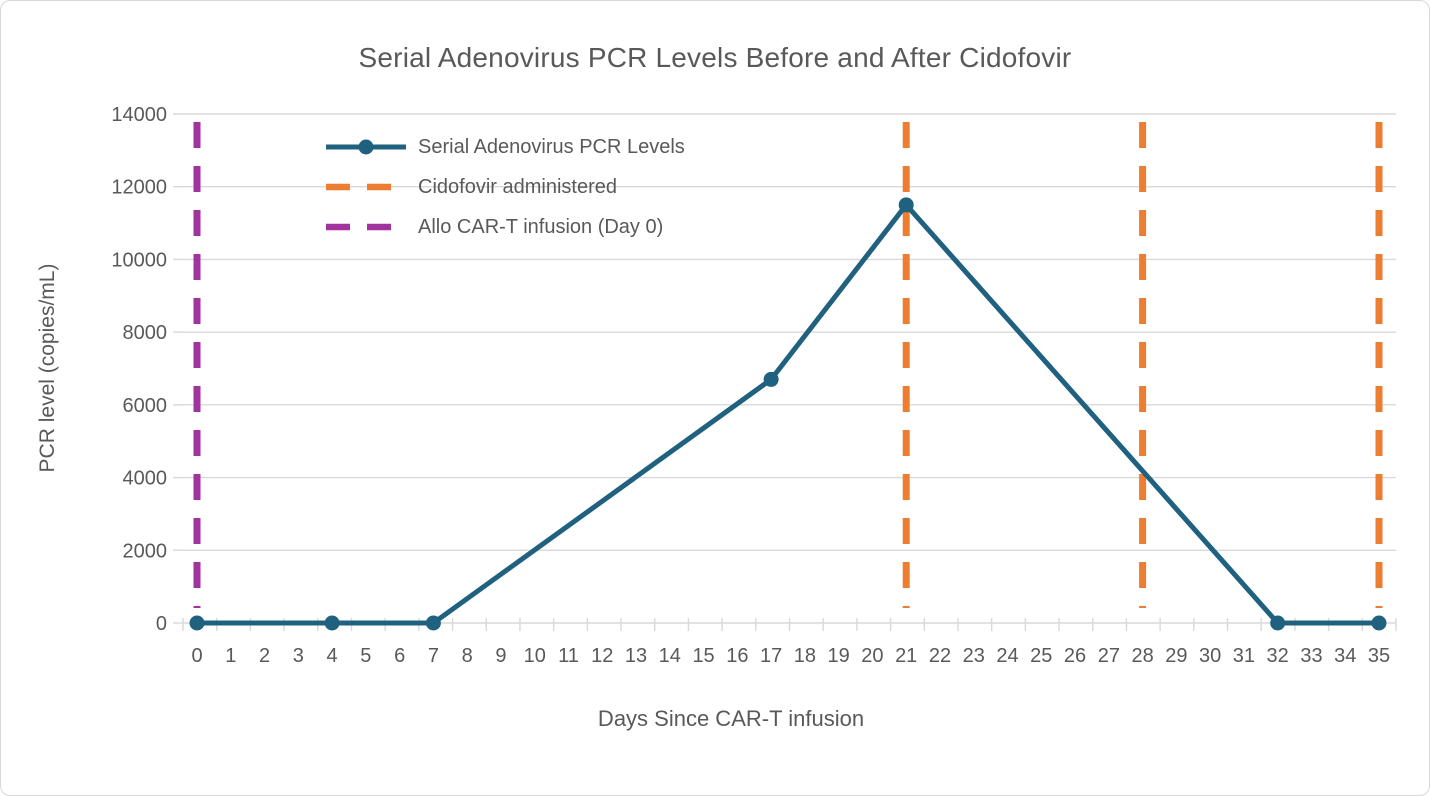 The width and height of the screenshot is (1430, 796). Describe the element at coordinates (1210, 656) in the screenshot. I see `x-tick-label: 30` at that location.